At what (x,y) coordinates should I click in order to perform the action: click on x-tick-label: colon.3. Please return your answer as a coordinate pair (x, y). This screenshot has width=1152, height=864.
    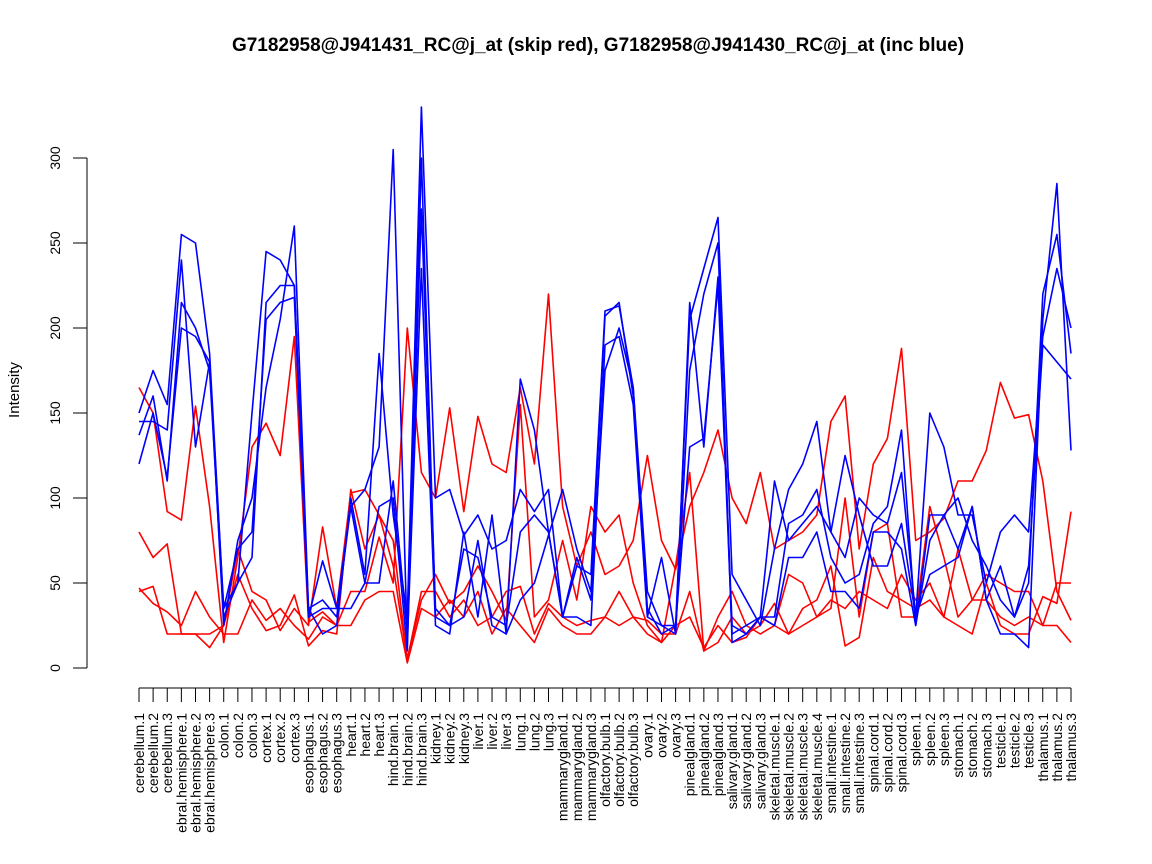
    Looking at the image, I should click on (252, 735).